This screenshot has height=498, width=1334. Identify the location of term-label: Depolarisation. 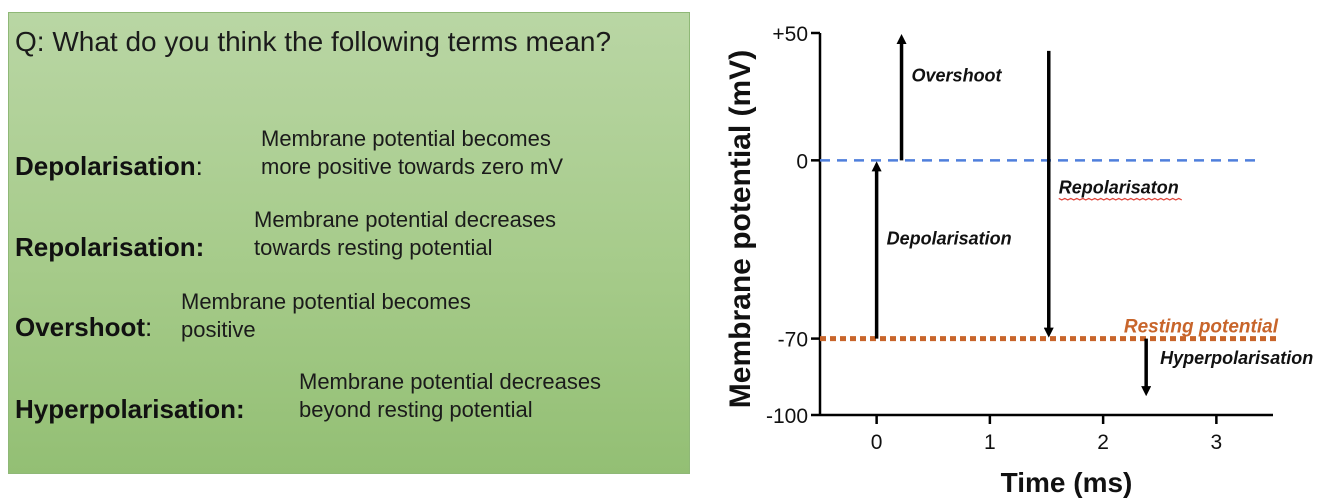
(105, 166).